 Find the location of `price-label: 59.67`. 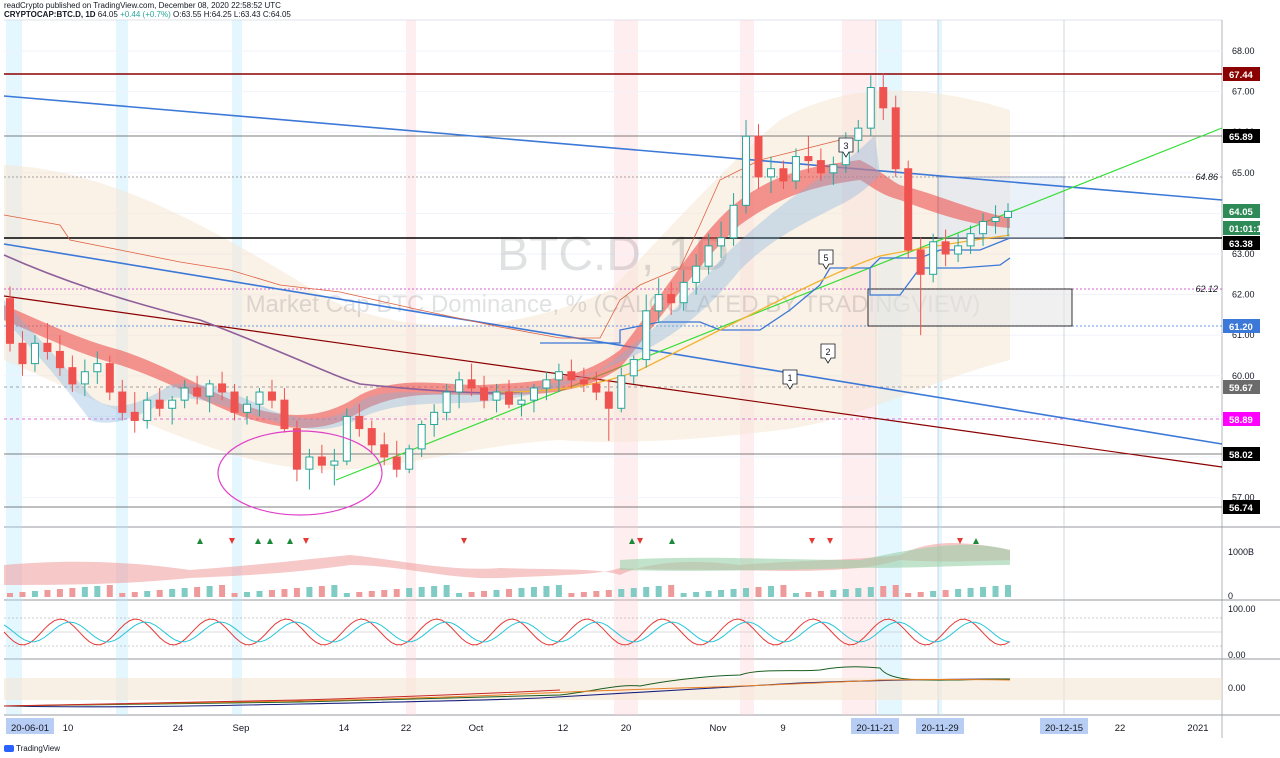

price-label: 59.67 is located at coordinates (1241, 388).